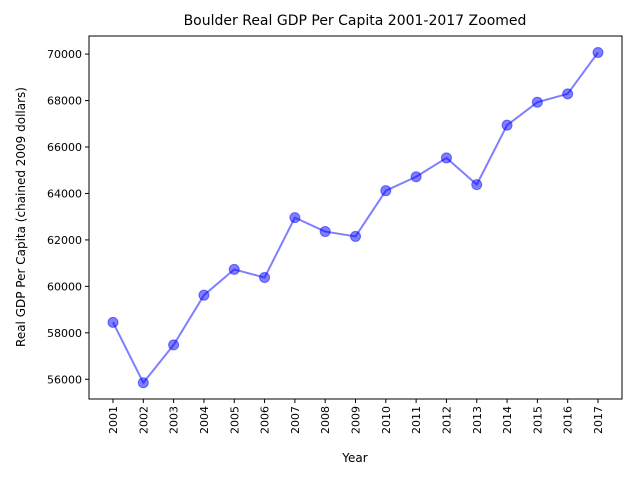 The image size is (640, 480). What do you see at coordinates (386, 420) in the screenshot?
I see `x-tick-label: 2010` at bounding box center [386, 420].